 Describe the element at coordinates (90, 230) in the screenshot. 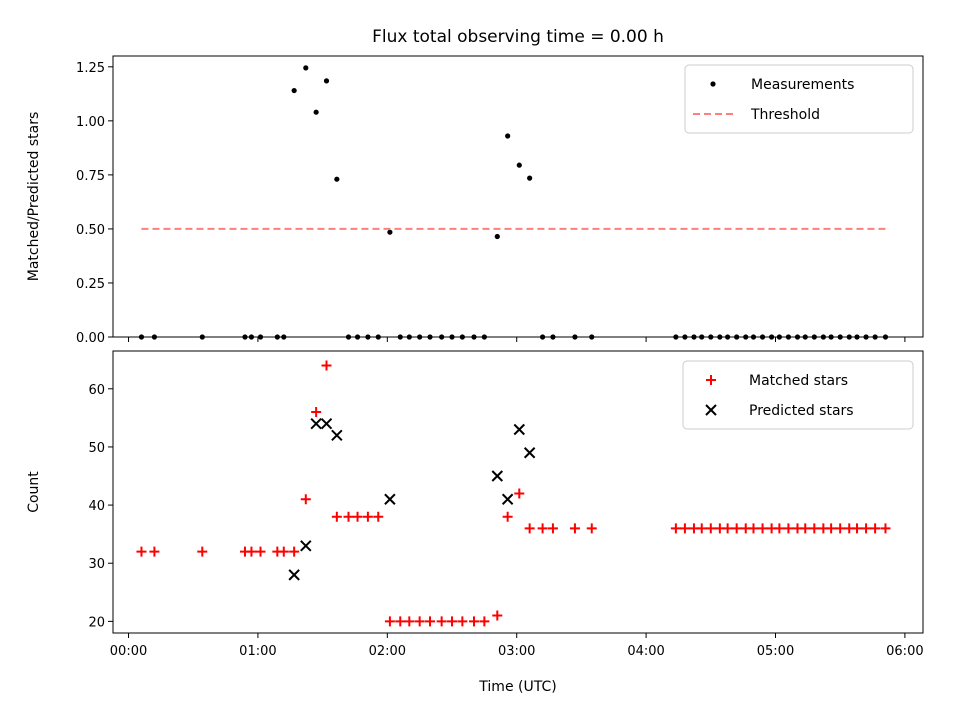

I see `y-tick-label: 0.50` at that location.